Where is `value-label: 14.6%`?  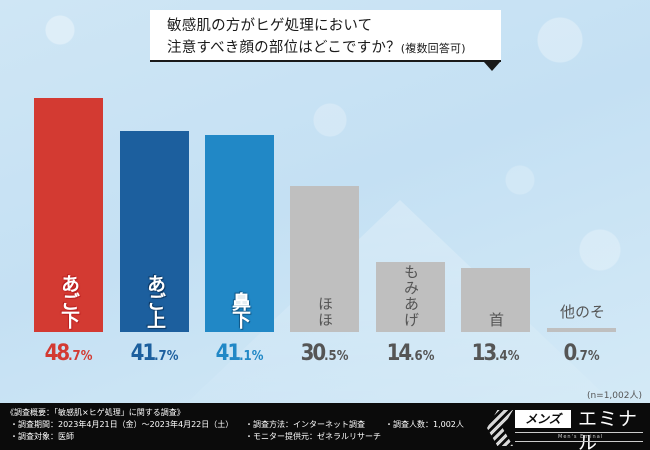 value-label: 14.6% is located at coordinates (410, 353).